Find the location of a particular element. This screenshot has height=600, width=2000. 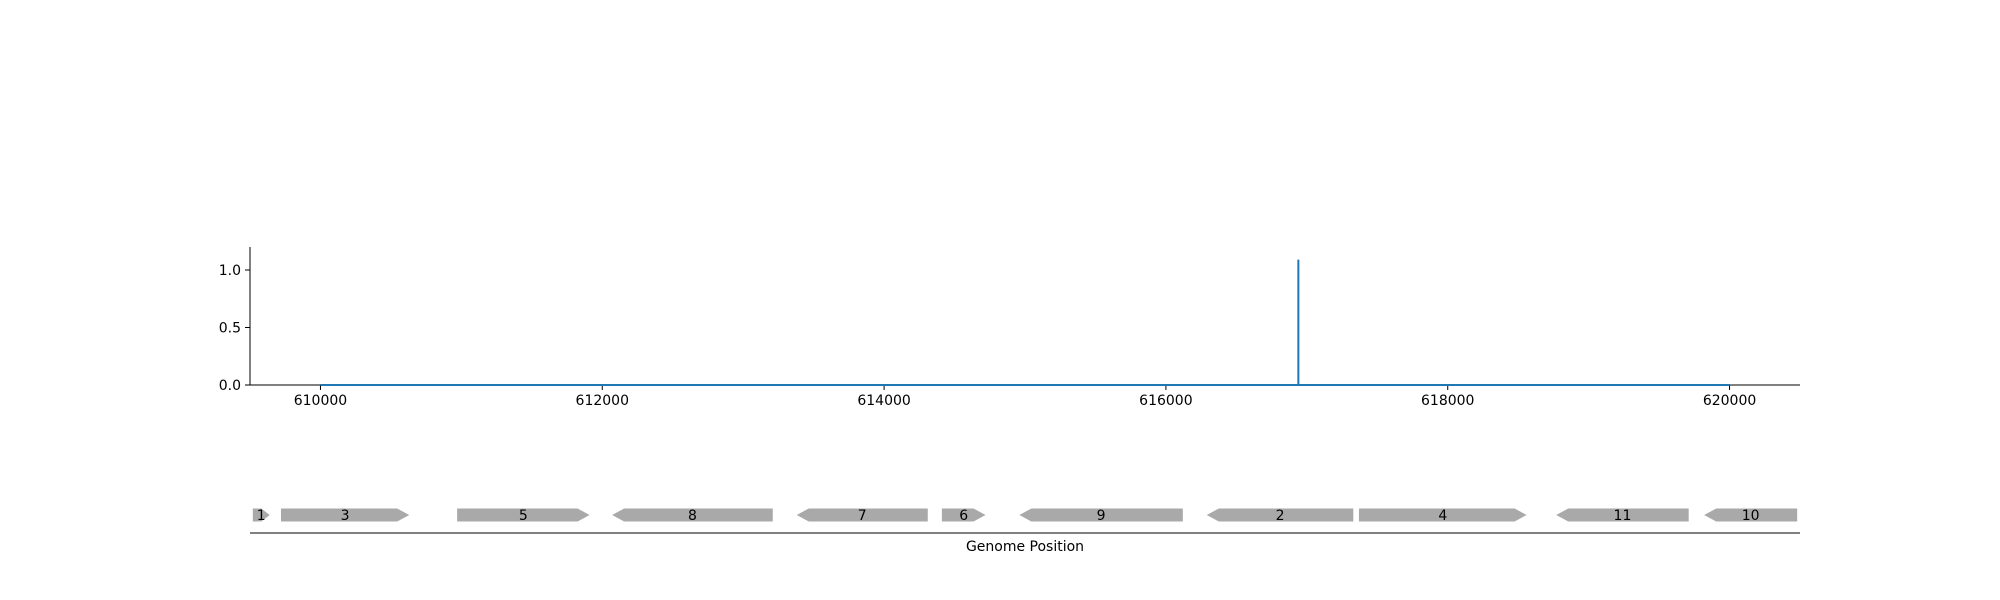

gene-features: 1 3 5 8 7 6 9 2 4 11 10 is located at coordinates (1025, 516).